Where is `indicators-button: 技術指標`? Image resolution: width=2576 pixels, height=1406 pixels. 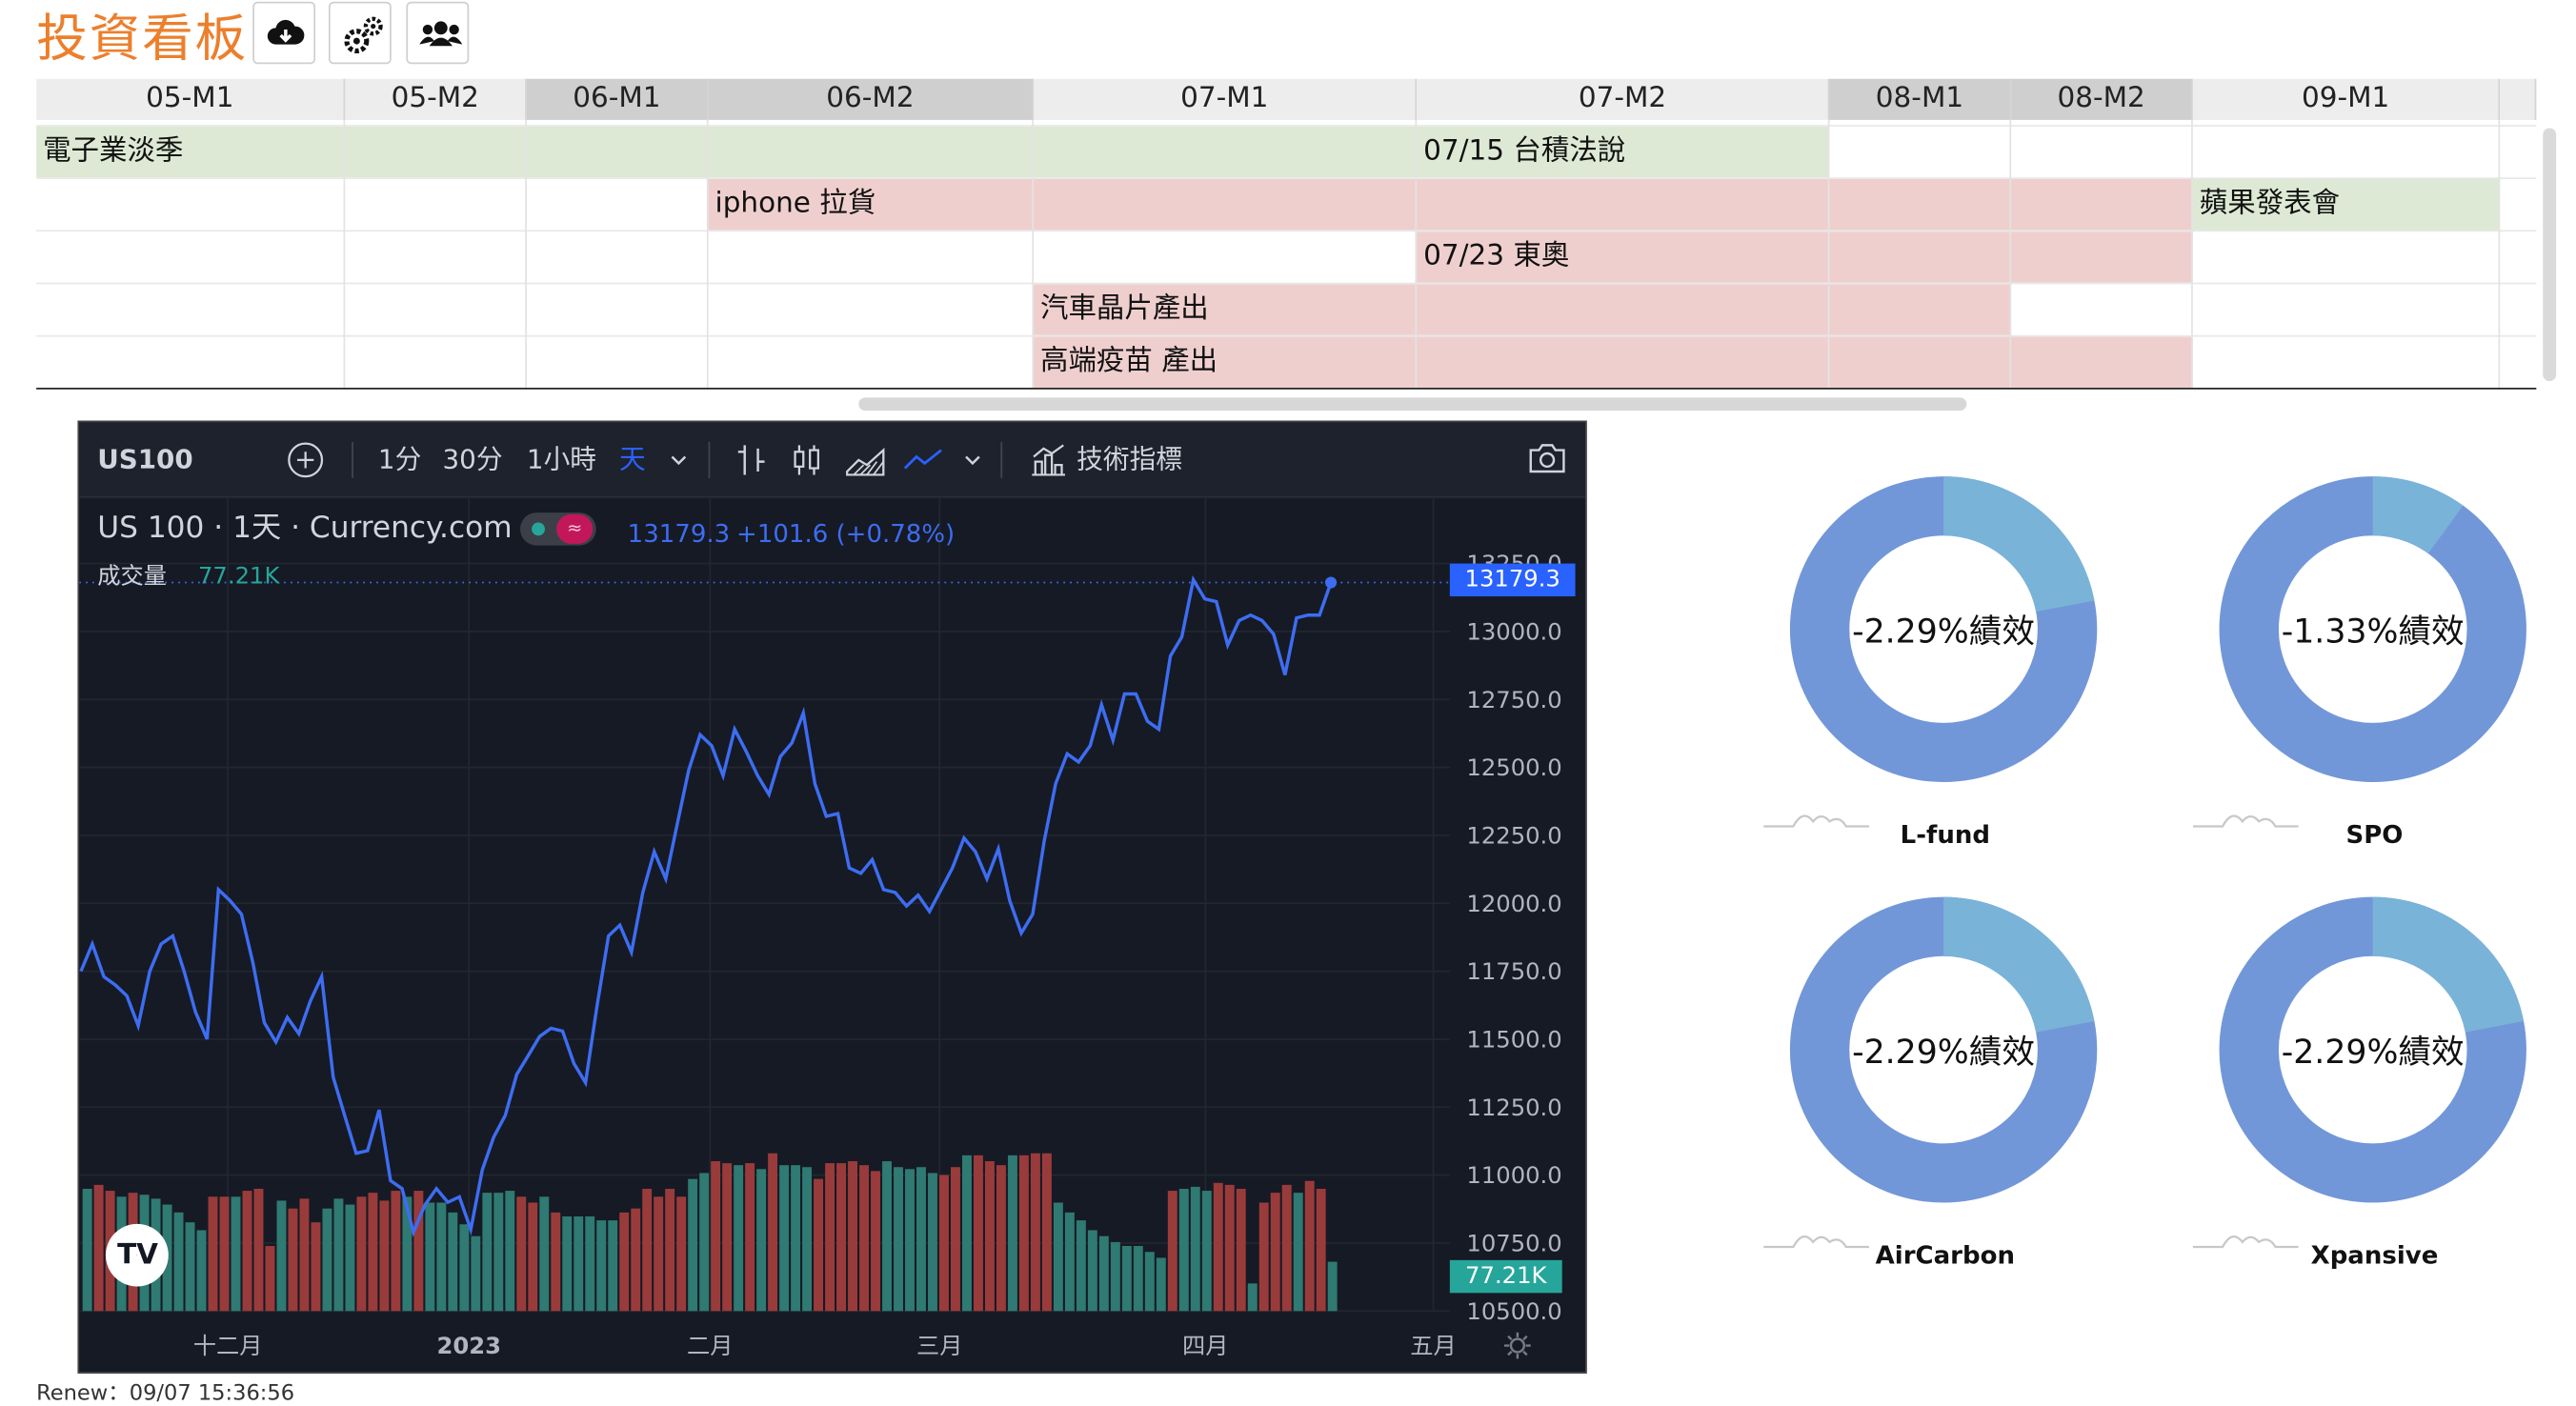
indicators-button: 技術指標 is located at coordinates (1130, 459).